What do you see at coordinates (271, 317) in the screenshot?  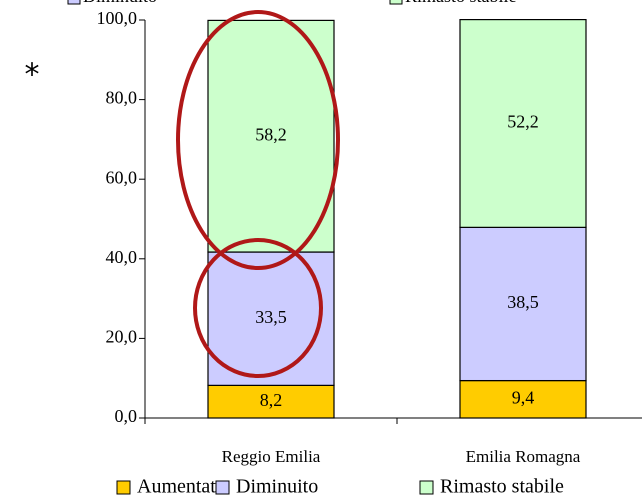 I see `value-label: 33,5` at bounding box center [271, 317].